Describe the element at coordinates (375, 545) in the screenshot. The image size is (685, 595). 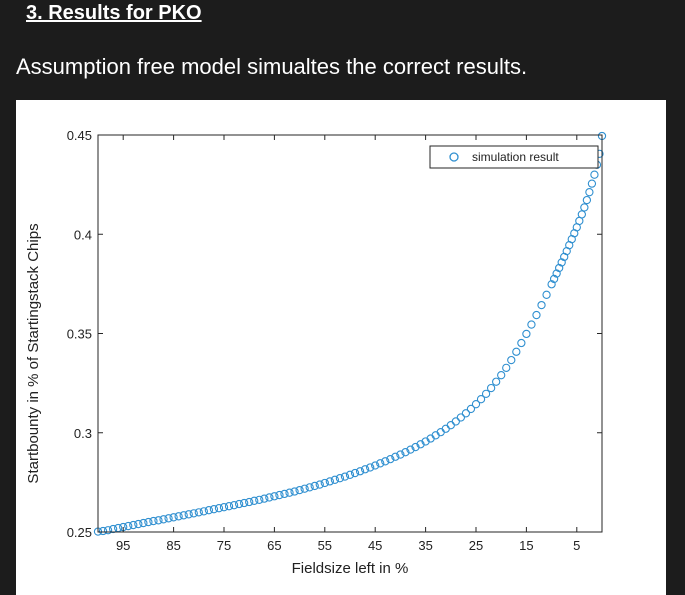
I see `x-tick-label: 45` at that location.